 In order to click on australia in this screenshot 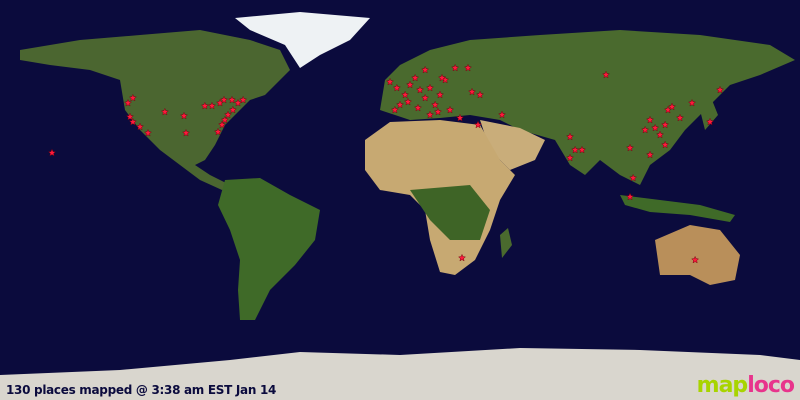, I will do `click(697, 255)`.